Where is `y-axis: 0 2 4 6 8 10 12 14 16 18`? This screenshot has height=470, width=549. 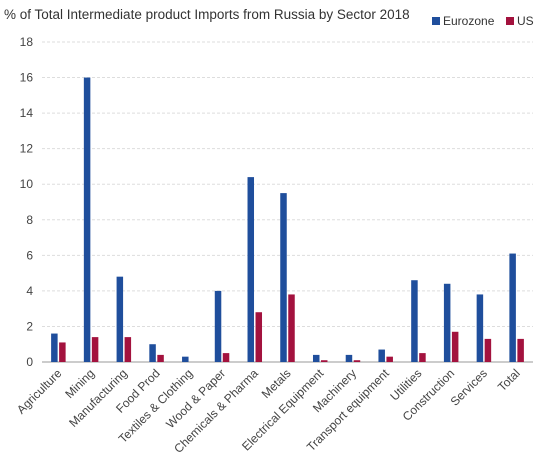 y-axis: 0 2 4 6 8 10 12 14 16 18 is located at coordinates (27, 202).